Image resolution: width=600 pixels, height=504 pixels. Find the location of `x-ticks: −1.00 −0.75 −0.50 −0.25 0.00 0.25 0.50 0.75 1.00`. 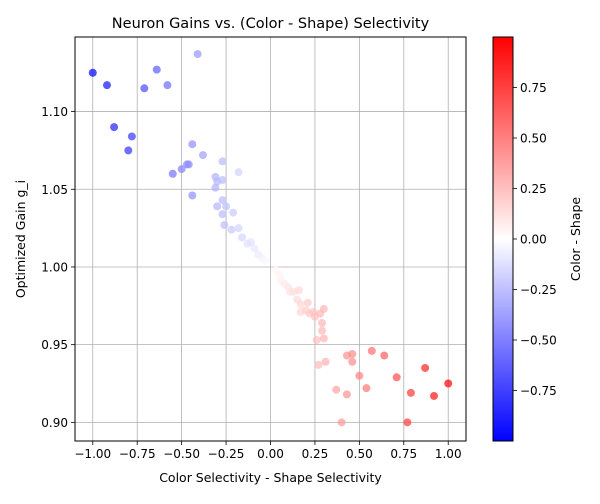

x-ticks: −1.00 −0.75 −0.50 −0.25 0.00 0.25 0.50 0.75 1.00 is located at coordinates (268, 451).